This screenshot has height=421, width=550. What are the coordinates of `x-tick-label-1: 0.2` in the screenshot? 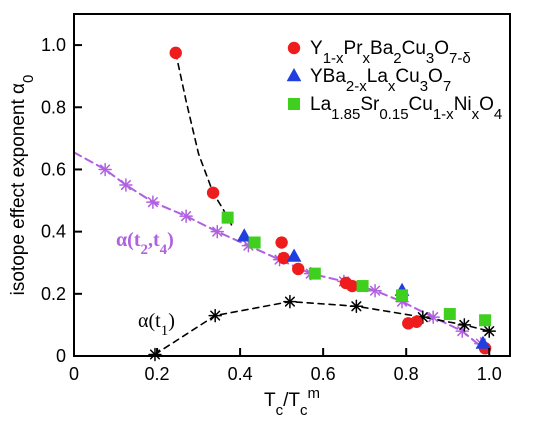 It's located at (157, 374).